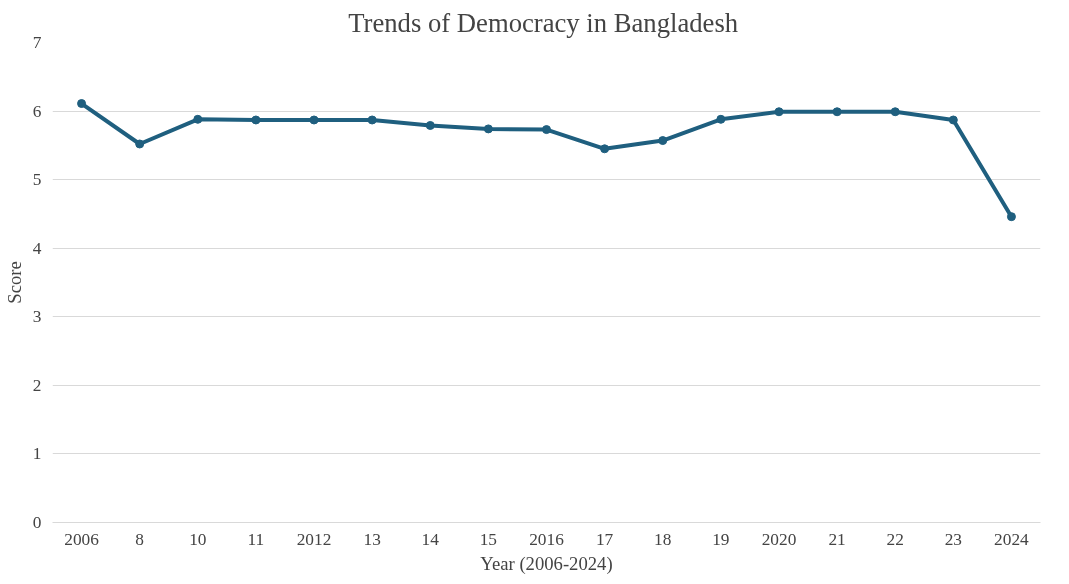 The width and height of the screenshot is (1069, 584). Describe the element at coordinates (837, 539) in the screenshot. I see `x-tick-label: 21` at that location.